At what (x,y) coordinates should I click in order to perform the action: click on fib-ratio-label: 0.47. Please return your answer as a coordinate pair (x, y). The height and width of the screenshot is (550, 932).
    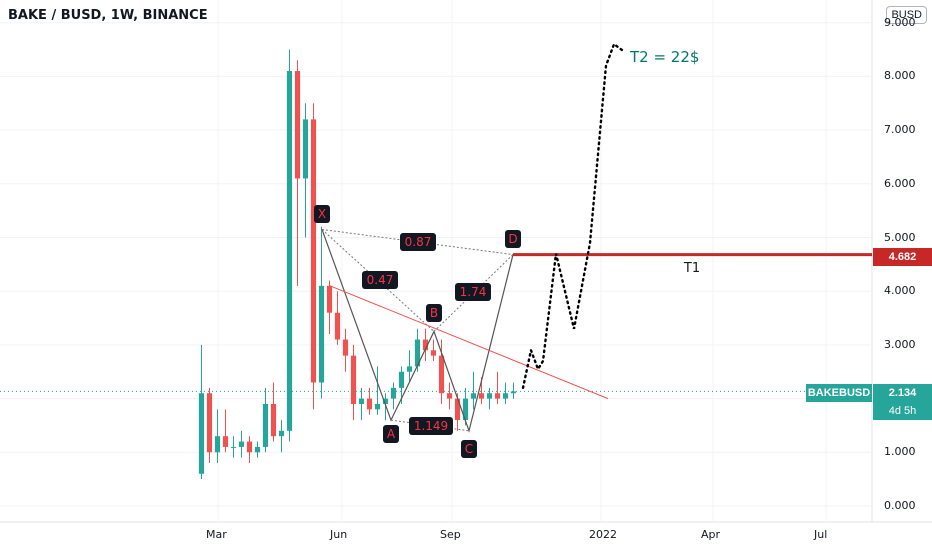
    Looking at the image, I should click on (380, 280).